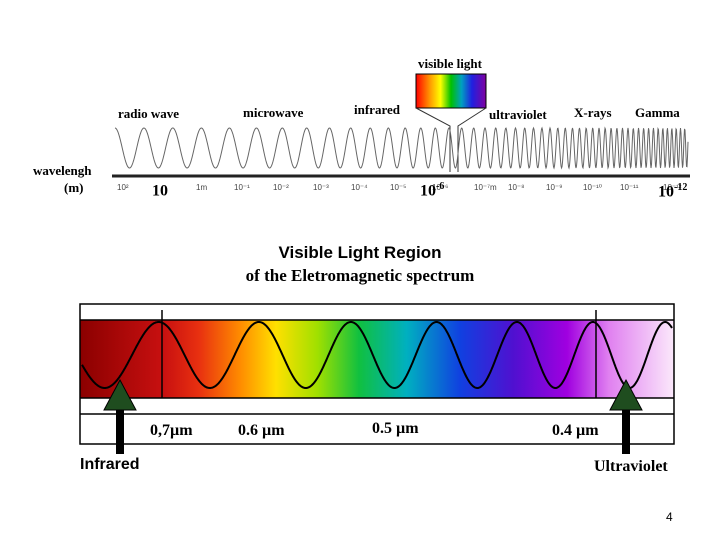 The height and width of the screenshot is (540, 720). I want to click on tick-label: 10⁻⁴, so click(359, 187).